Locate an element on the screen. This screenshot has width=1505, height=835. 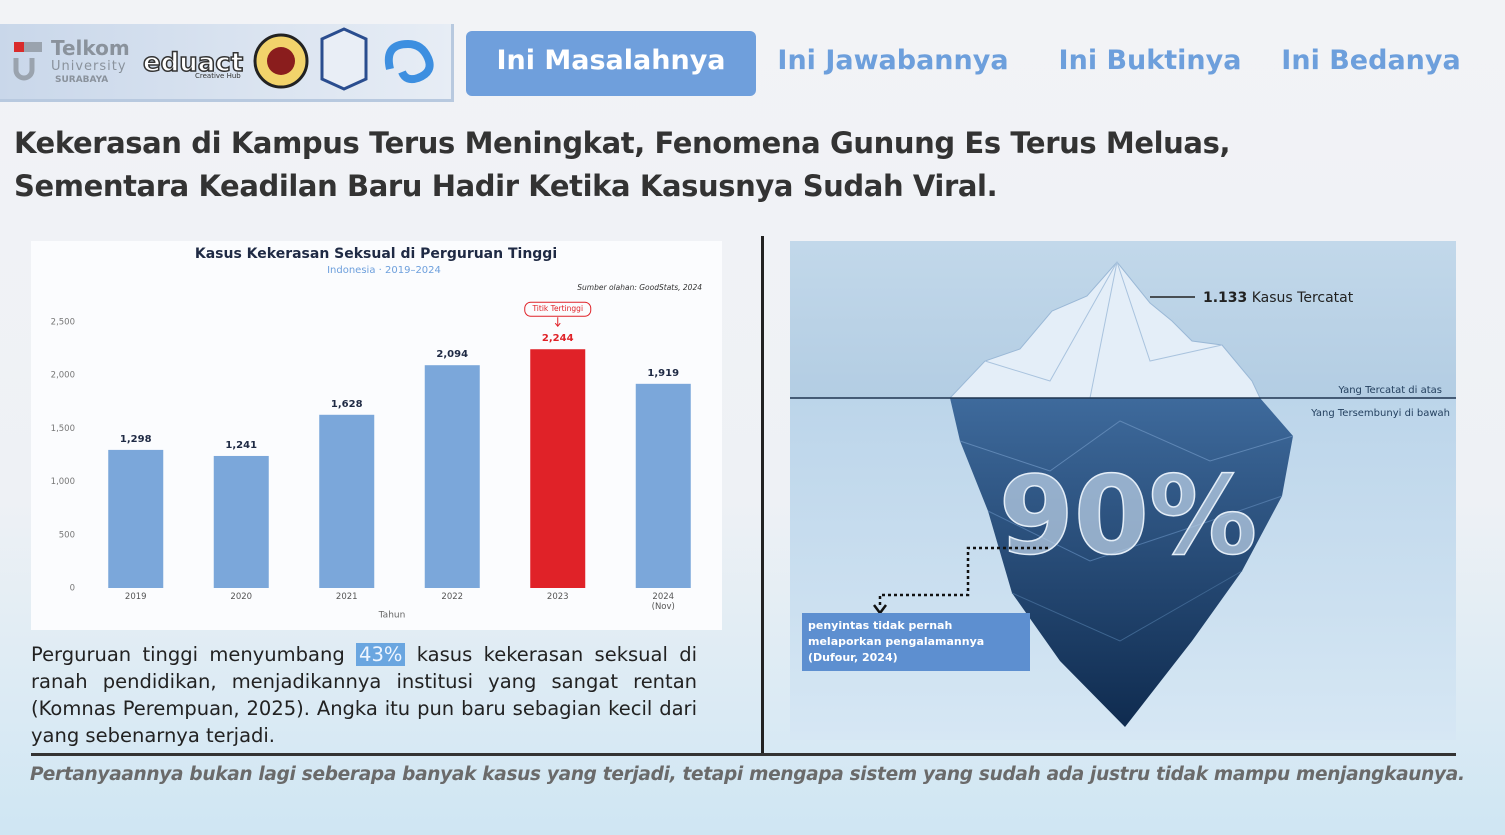
x-tick-label: 2023 is located at coordinates (558, 597).